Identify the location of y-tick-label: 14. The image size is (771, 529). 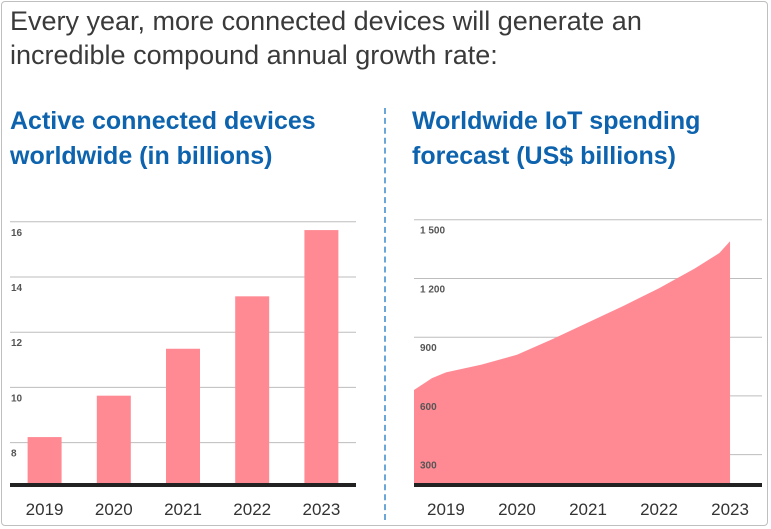
(17, 288).